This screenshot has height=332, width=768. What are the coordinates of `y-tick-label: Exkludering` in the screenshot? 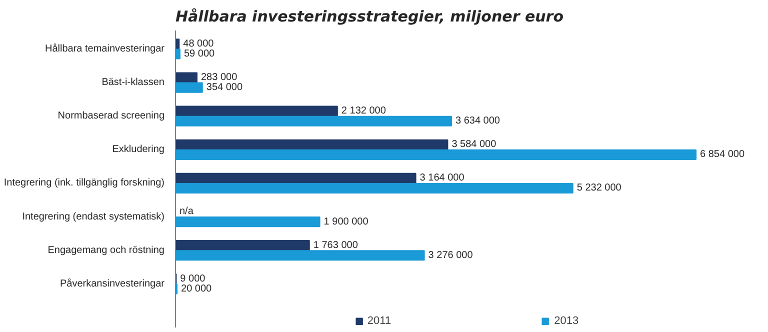 It's located at (138, 150).